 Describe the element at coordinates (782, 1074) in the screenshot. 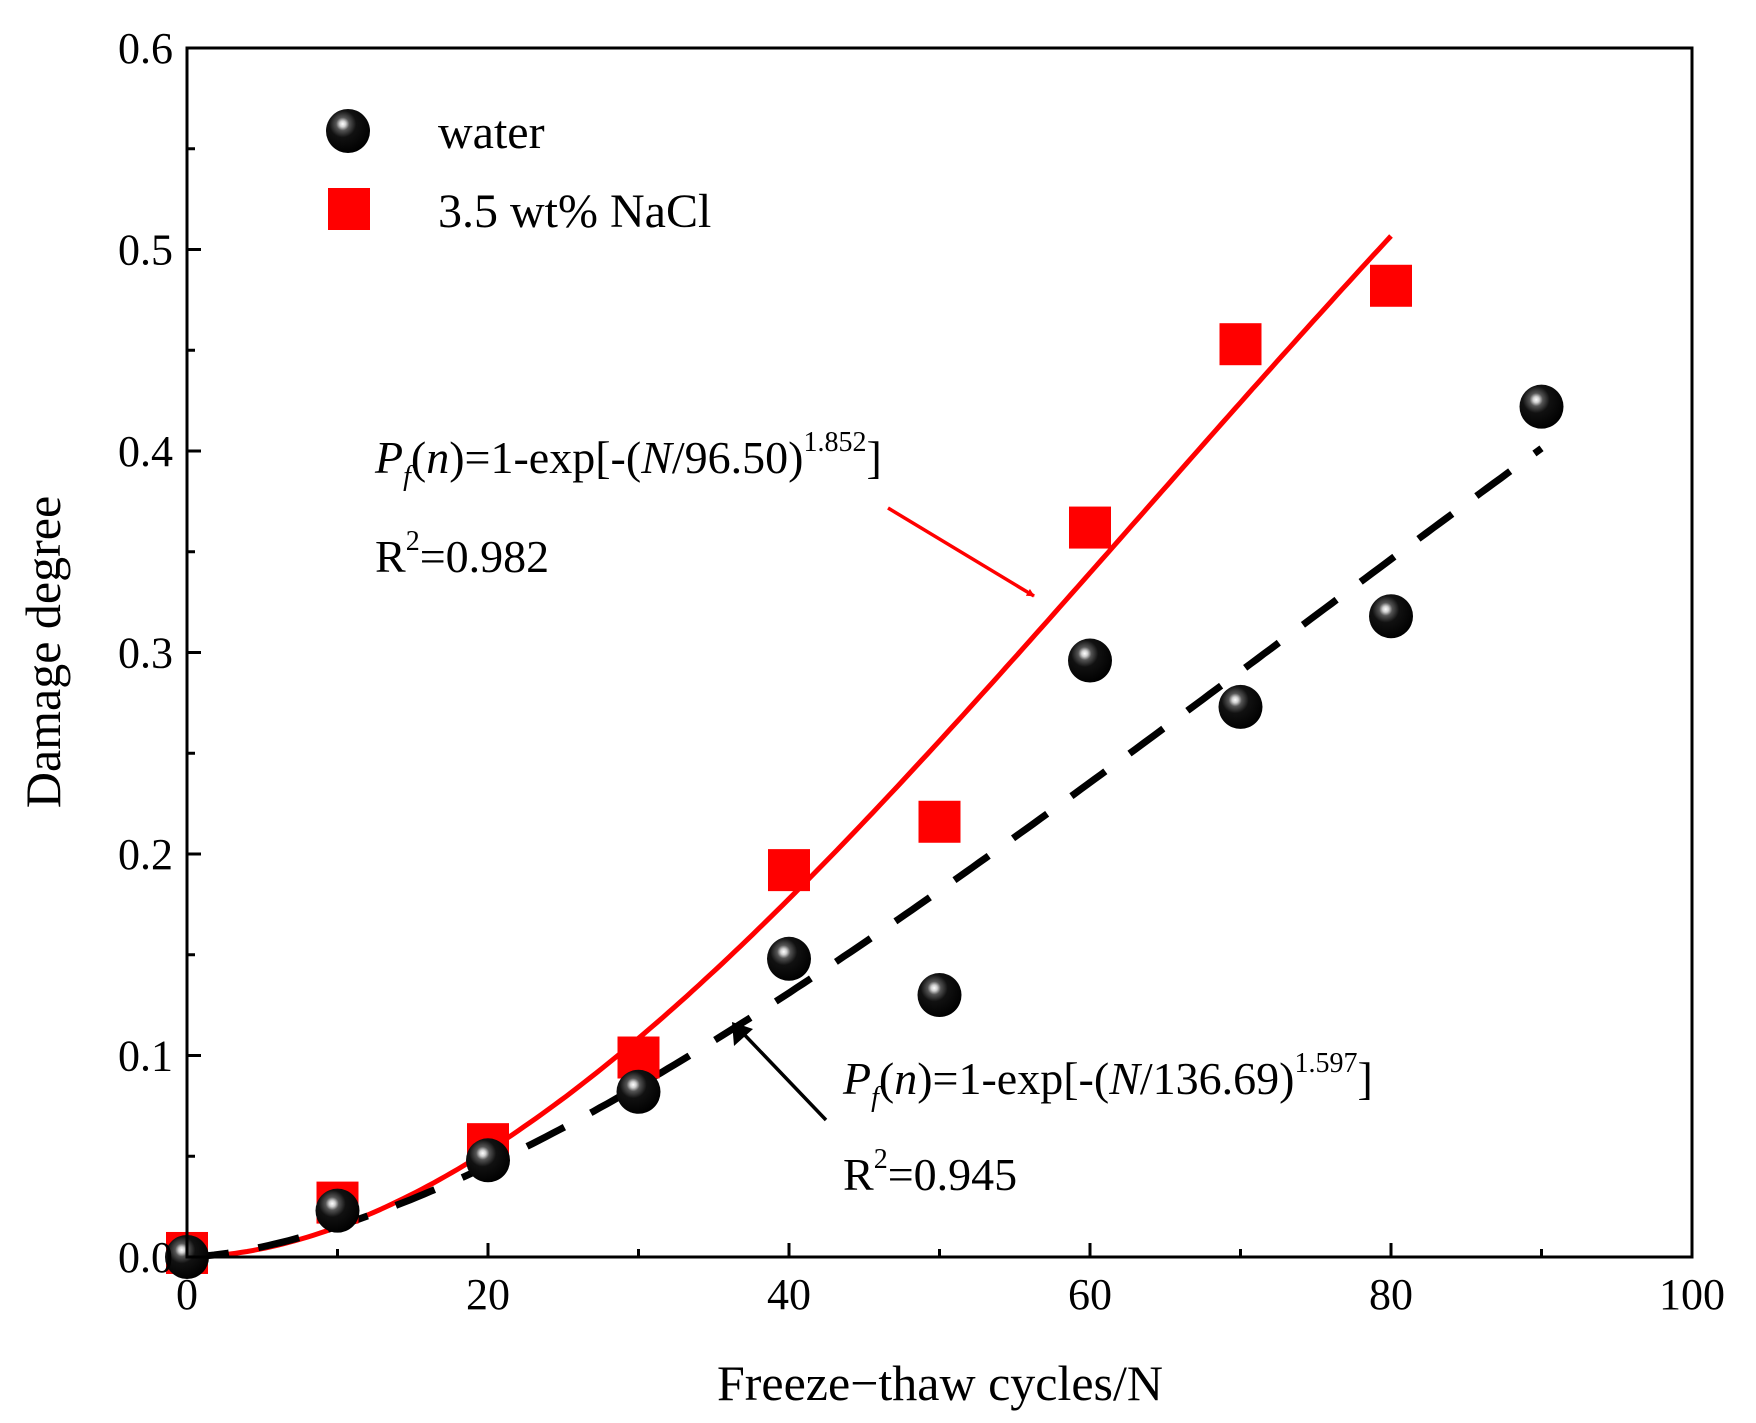

I see `water-fit-arrow` at that location.